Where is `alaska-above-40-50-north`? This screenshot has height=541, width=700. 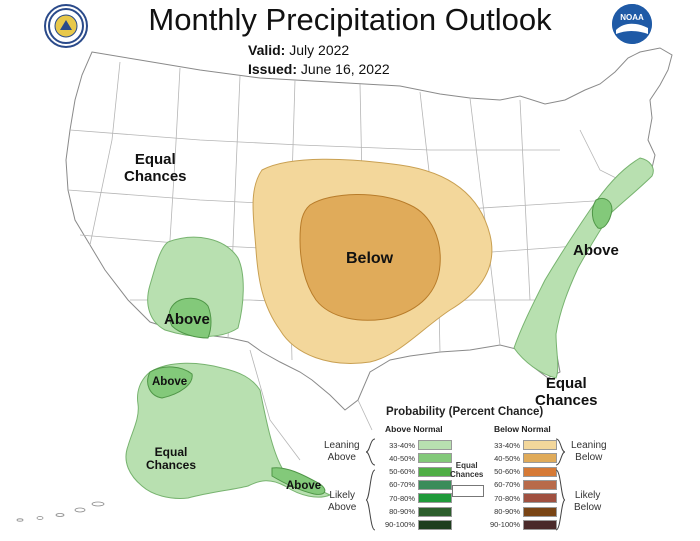 alaska-above-40-50-north is located at coordinates (170, 382).